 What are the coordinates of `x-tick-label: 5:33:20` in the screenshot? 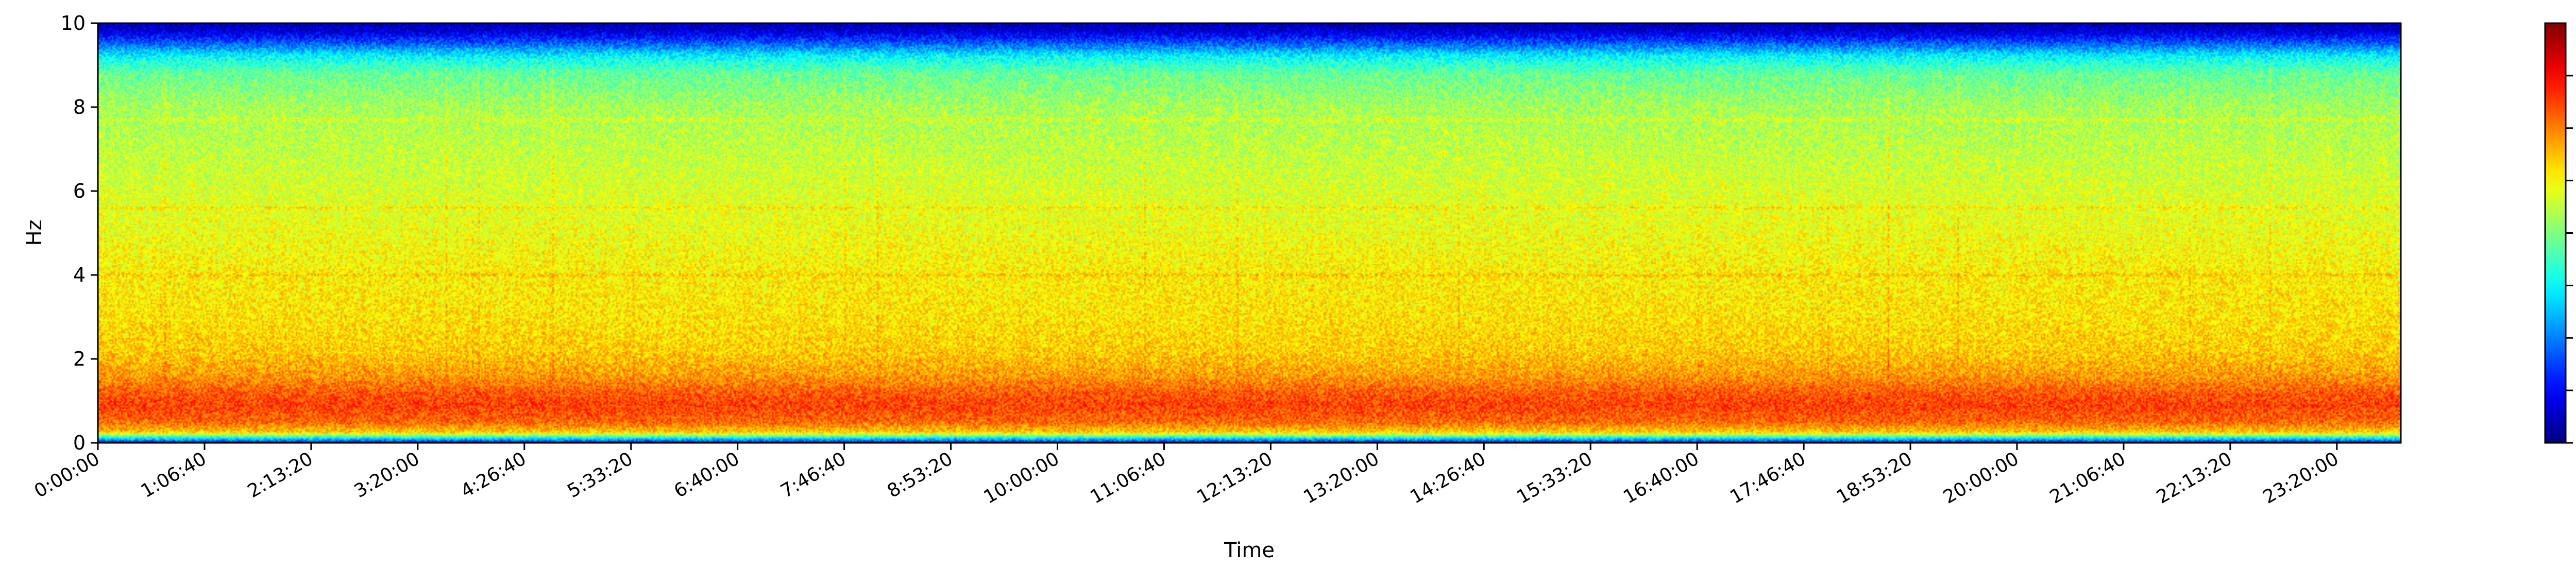 It's located at (600, 475).